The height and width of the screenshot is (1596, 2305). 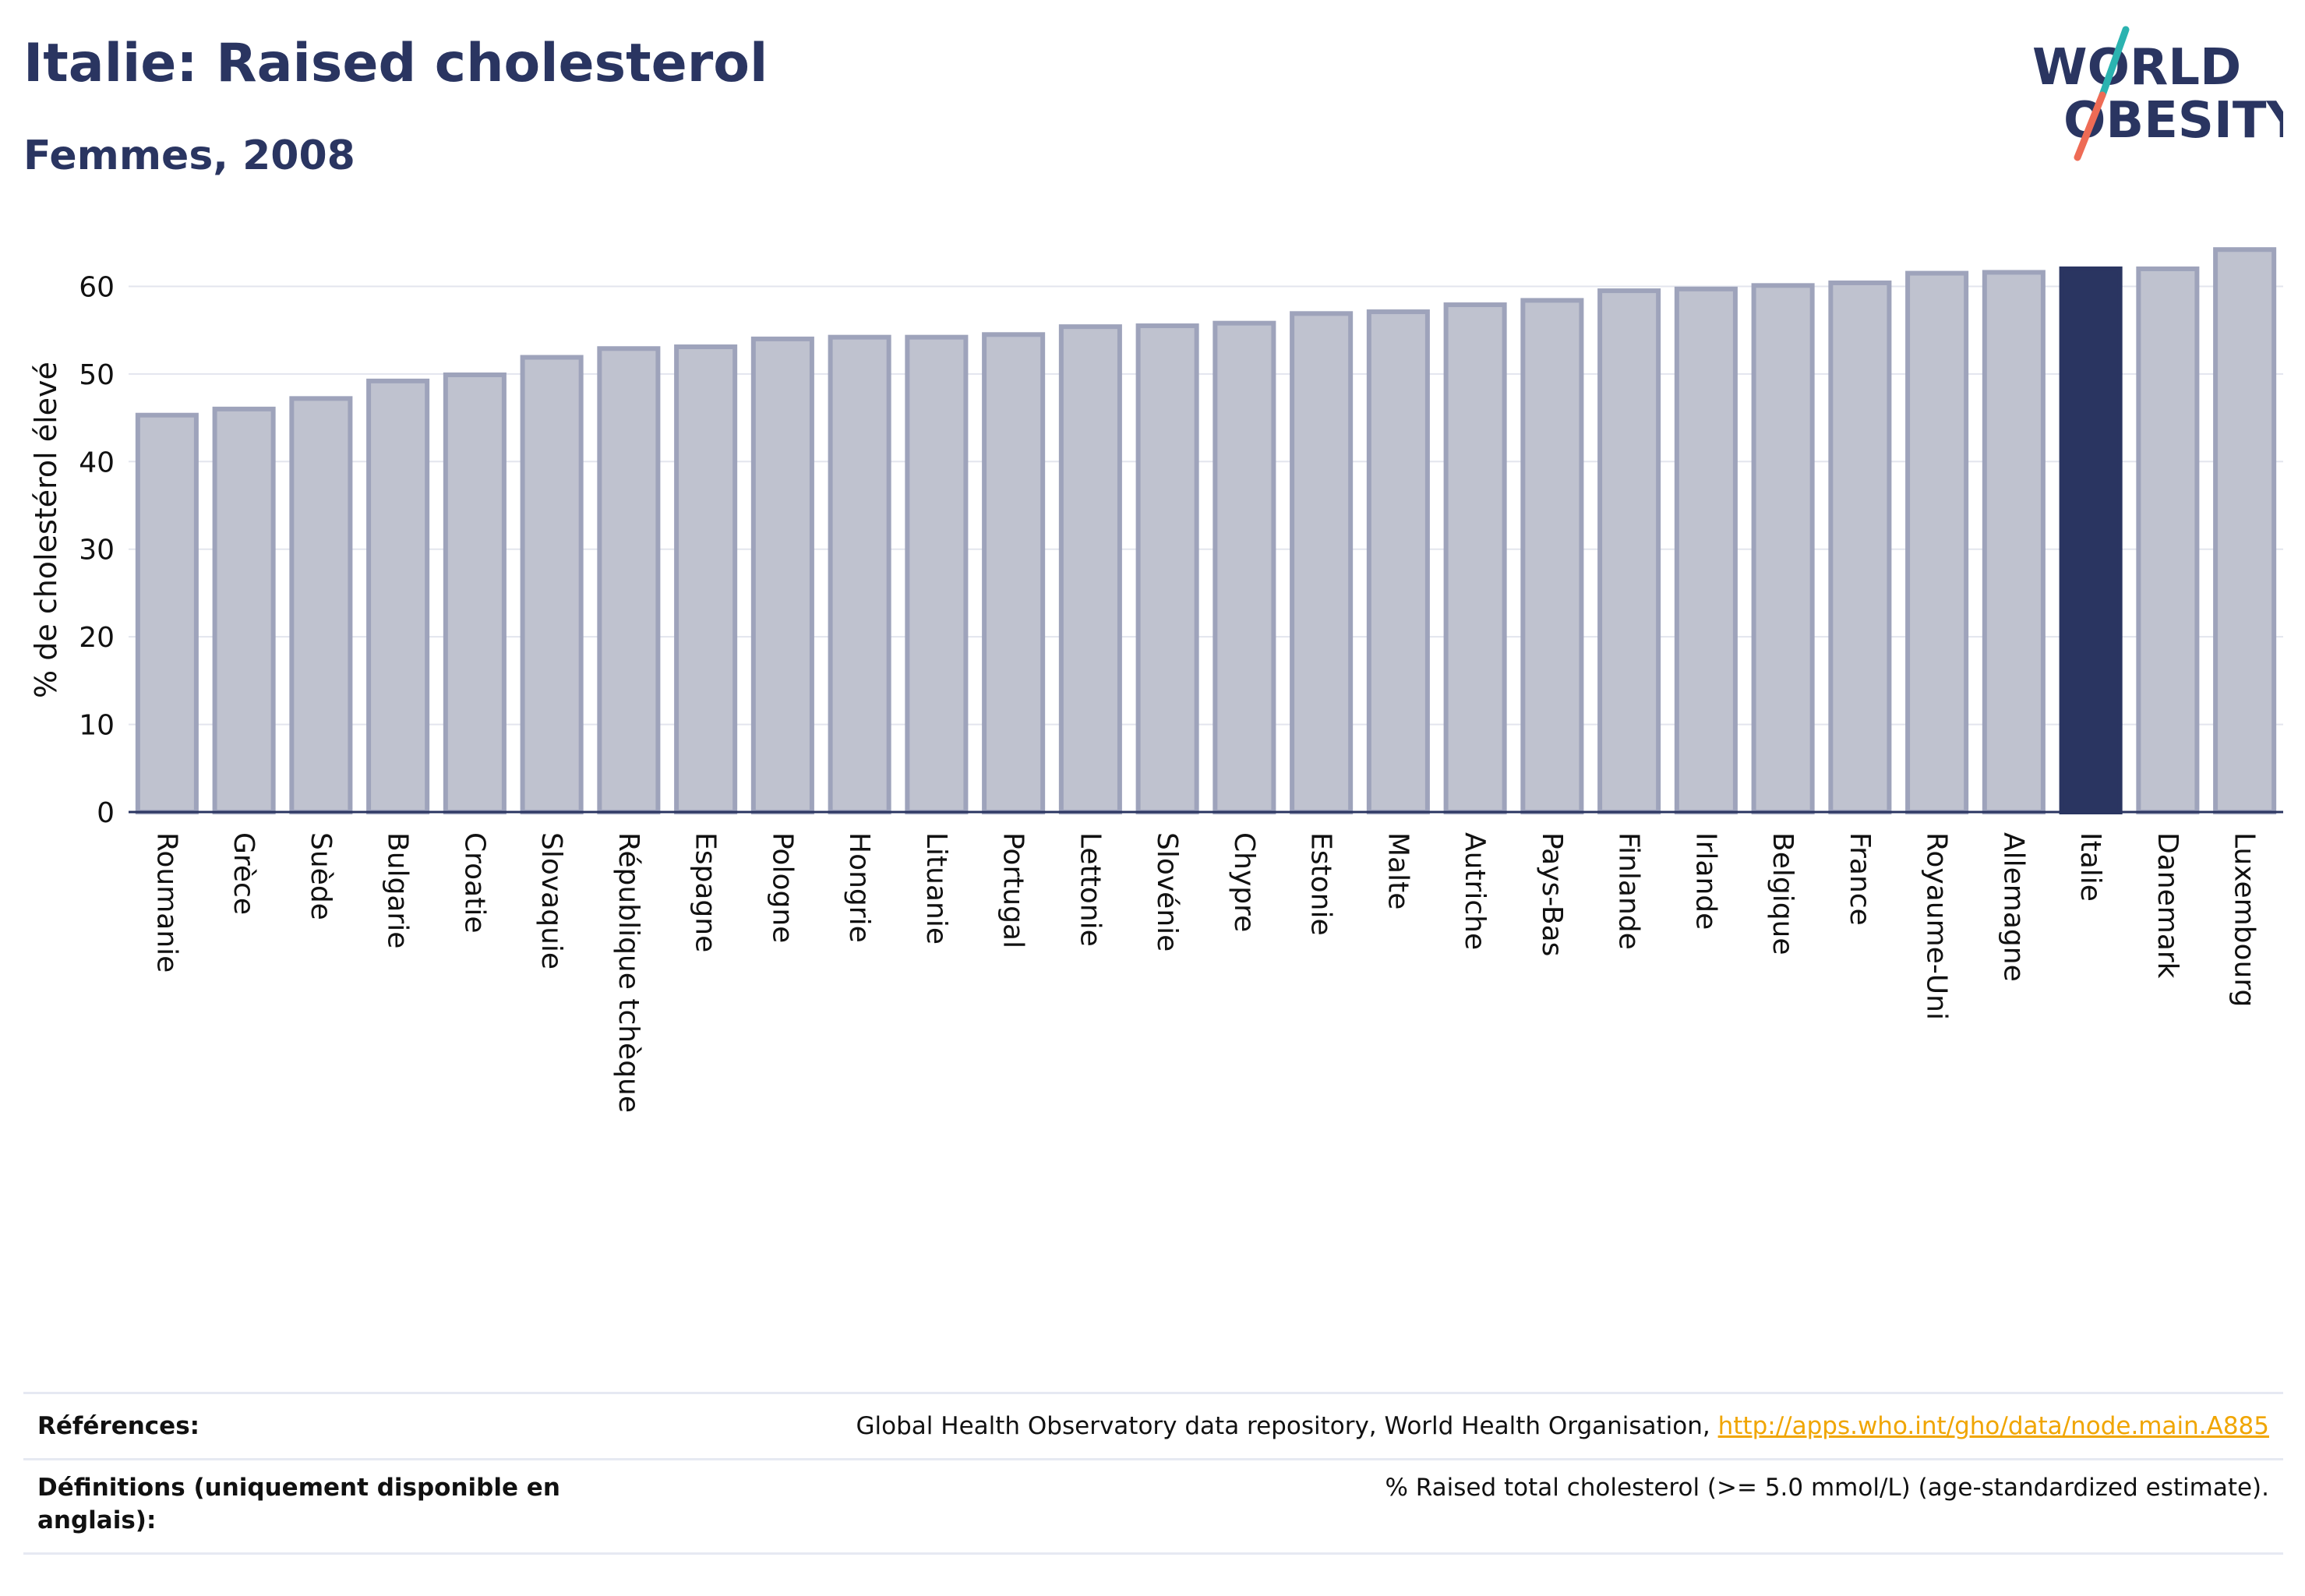 I want to click on x-tick-label: Chypre, so click(x=1244, y=882).